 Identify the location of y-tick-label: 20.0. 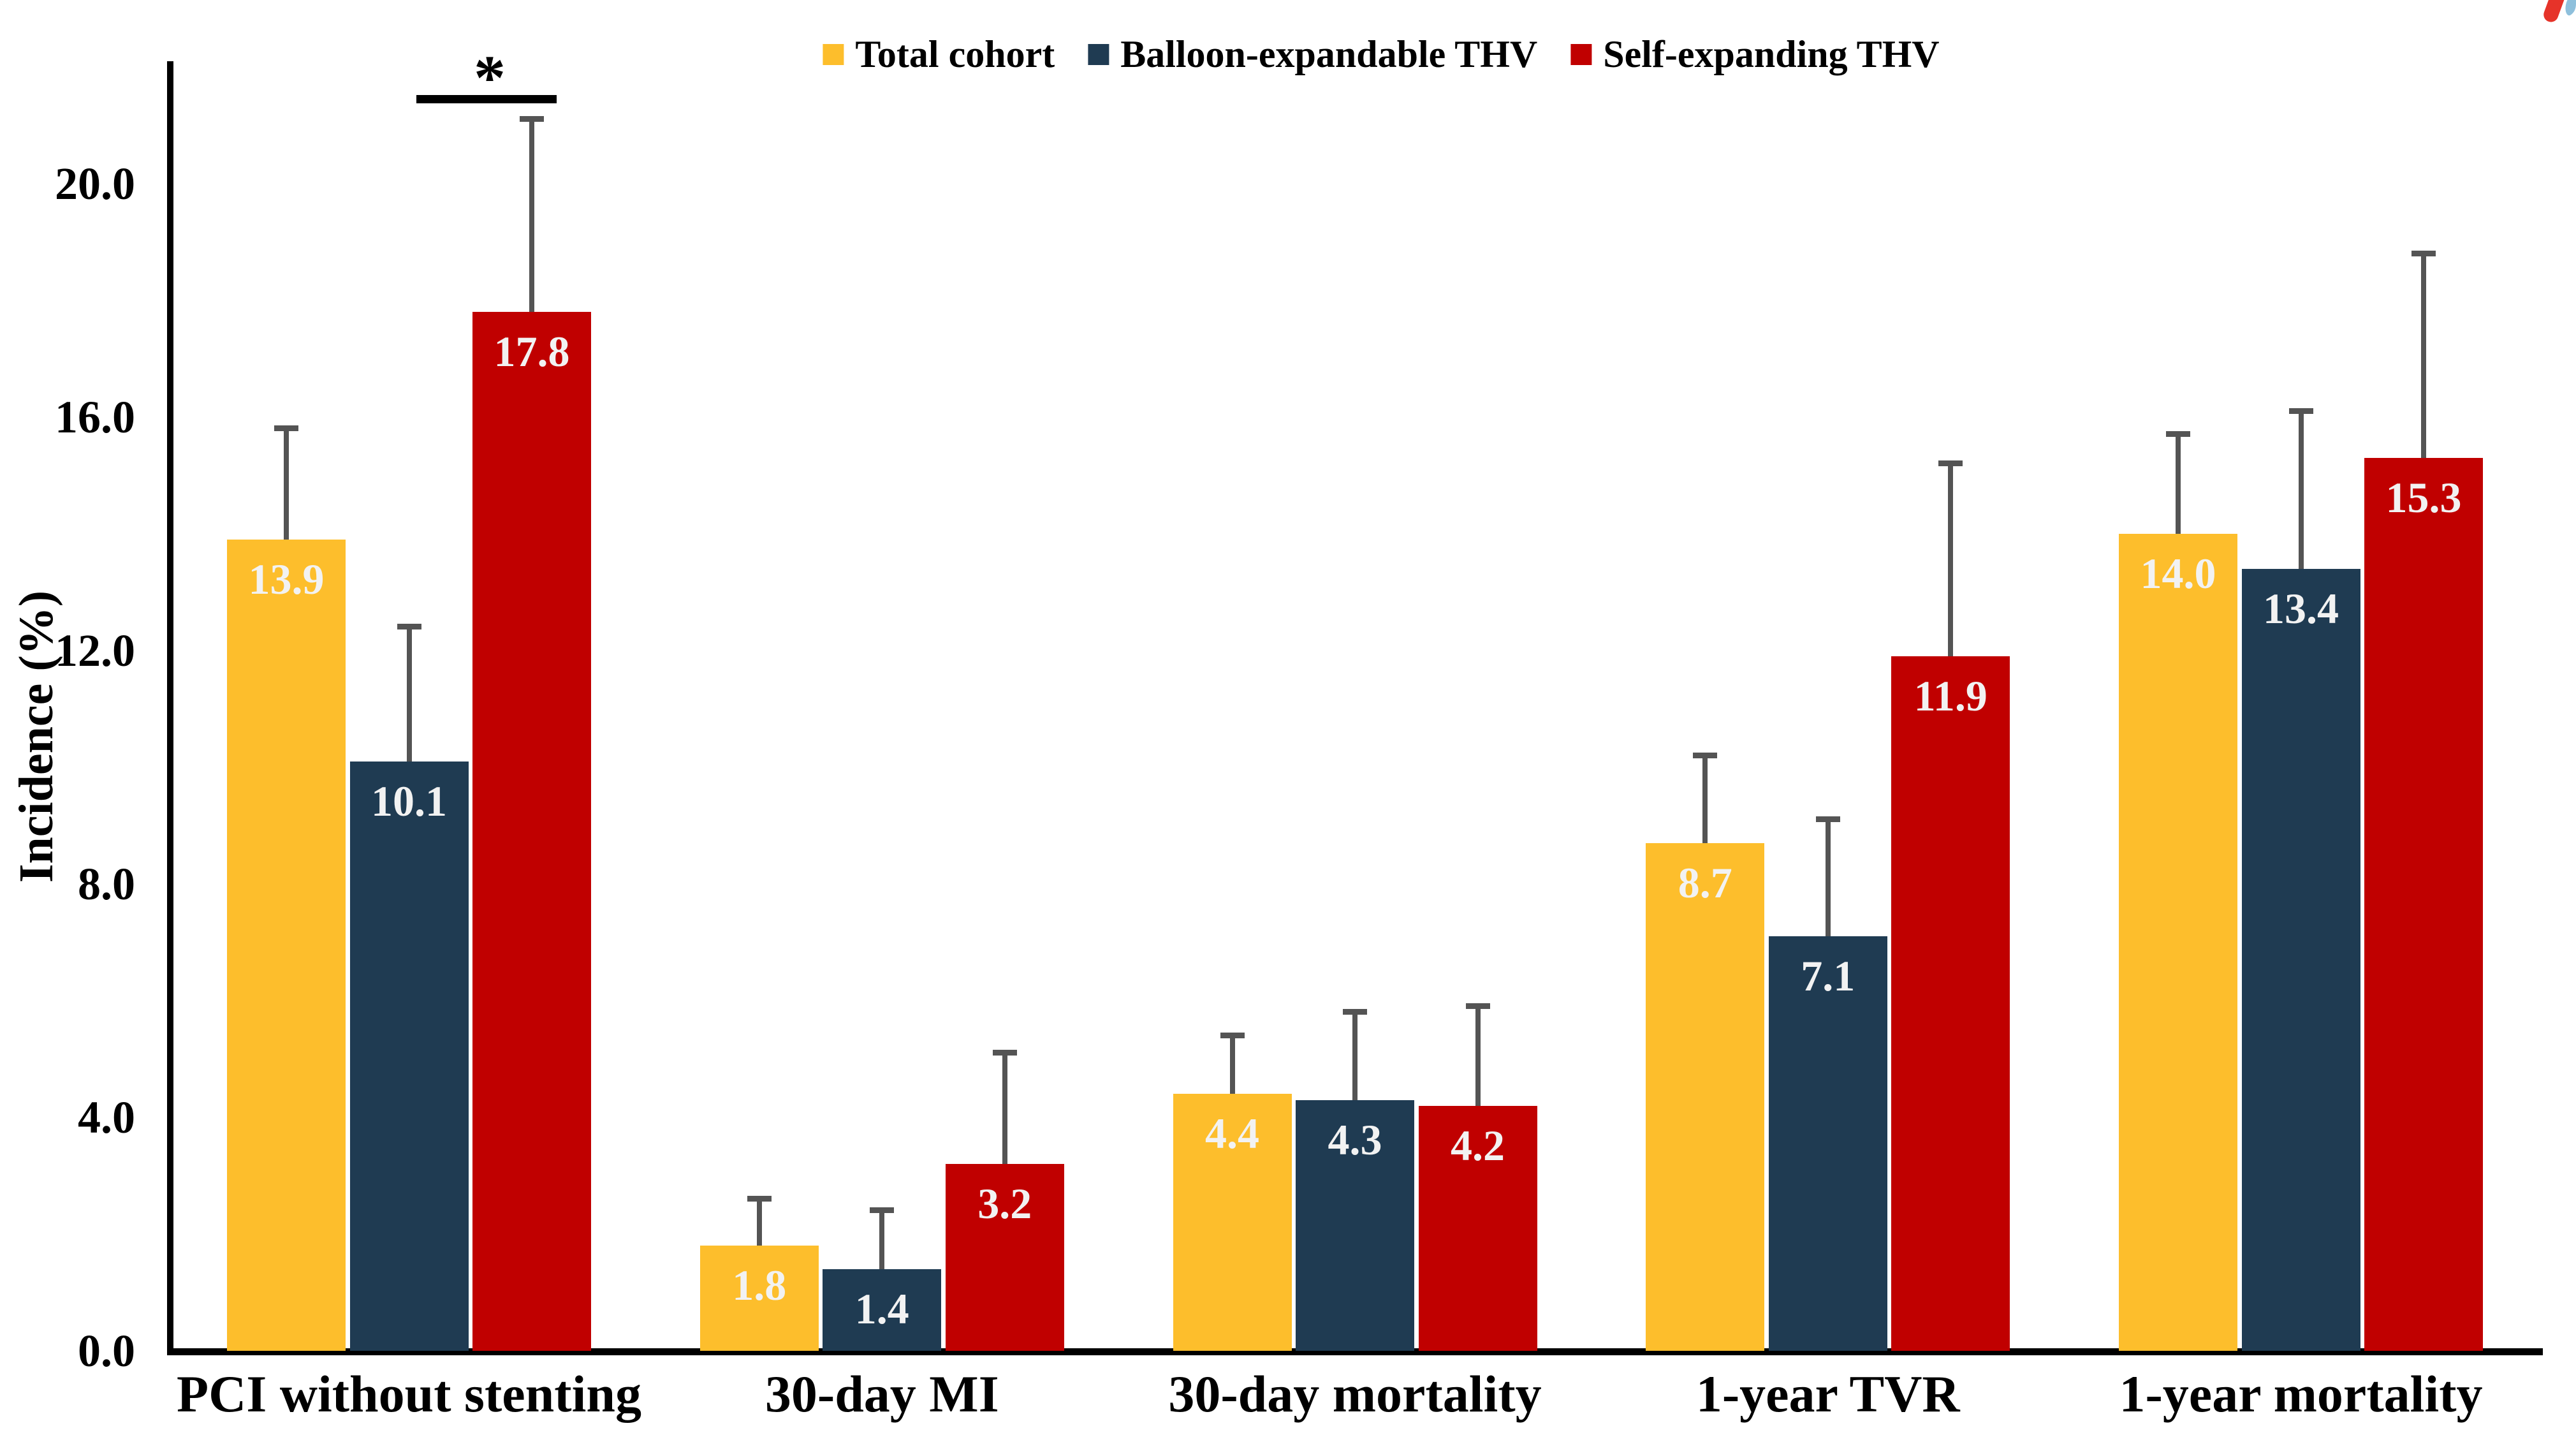
(95, 183).